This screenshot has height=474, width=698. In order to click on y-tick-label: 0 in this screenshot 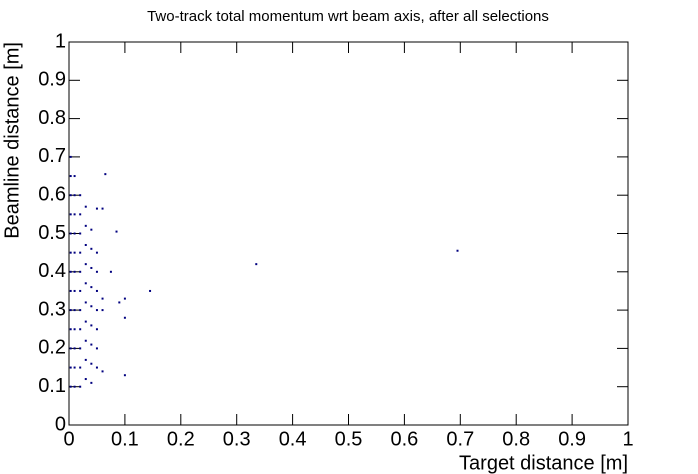, I will do `click(60, 424)`.